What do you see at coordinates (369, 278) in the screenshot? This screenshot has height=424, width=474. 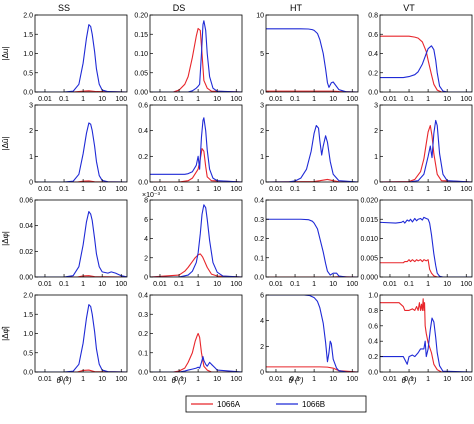 I see `y-tick-label-r3c4-0: 0.000` at bounding box center [369, 278].